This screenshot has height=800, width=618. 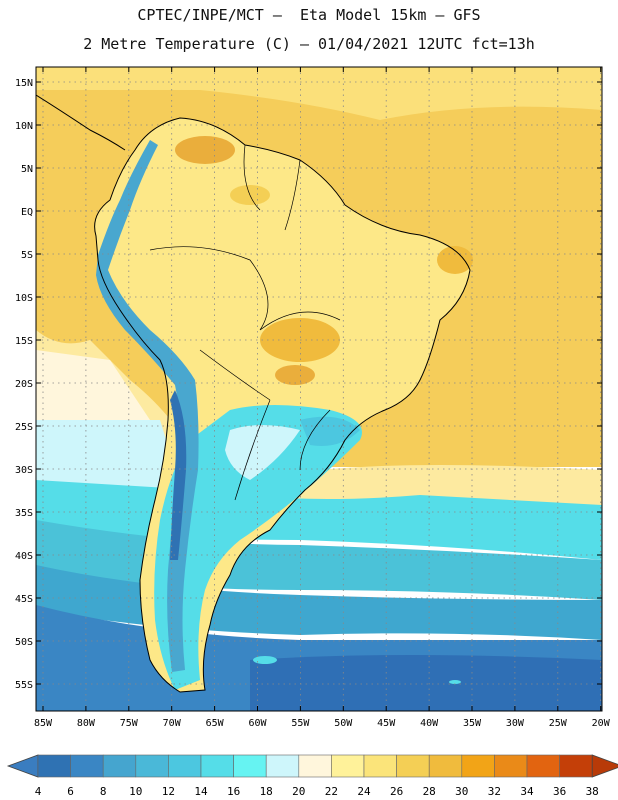 I want to click on colorbar-label: 8, so click(x=103, y=791).